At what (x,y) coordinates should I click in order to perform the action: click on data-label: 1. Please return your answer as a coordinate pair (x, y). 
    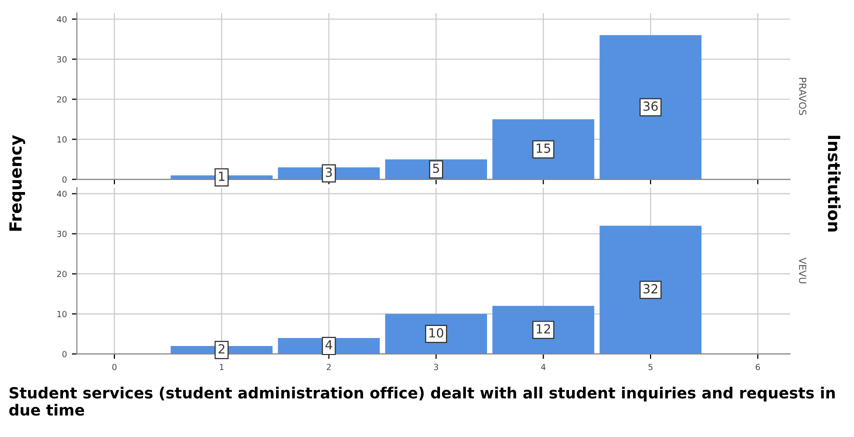
    Looking at the image, I should click on (221, 176).